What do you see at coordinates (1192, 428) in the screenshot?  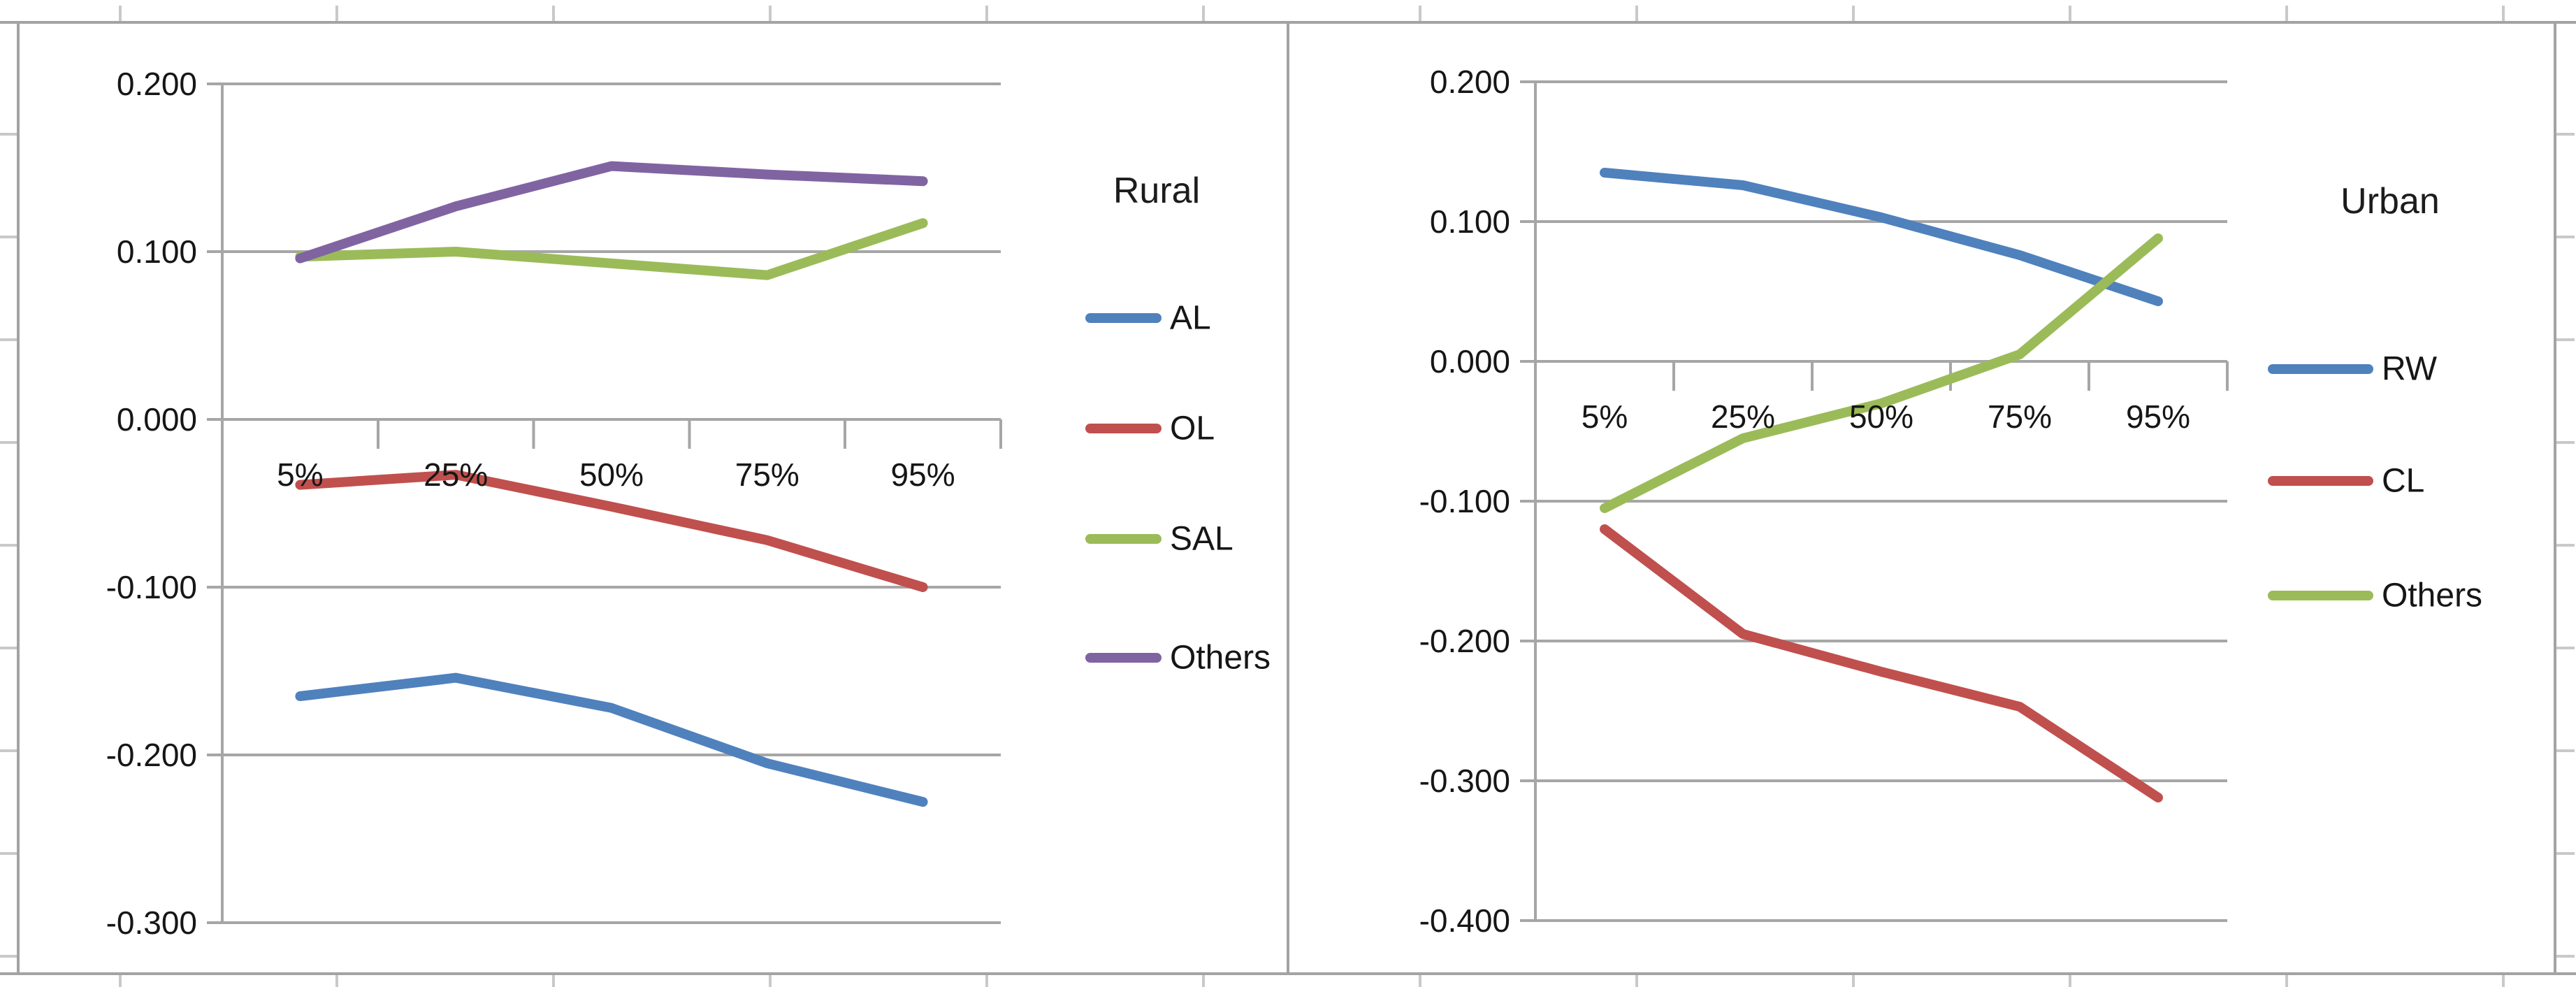 I see `legend-label-OL: OL` at bounding box center [1192, 428].